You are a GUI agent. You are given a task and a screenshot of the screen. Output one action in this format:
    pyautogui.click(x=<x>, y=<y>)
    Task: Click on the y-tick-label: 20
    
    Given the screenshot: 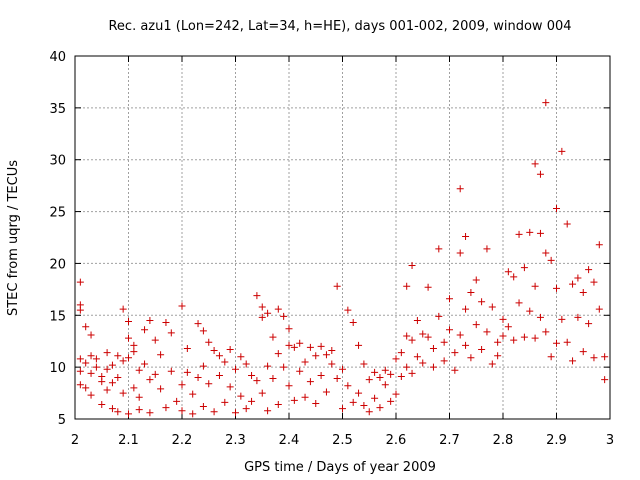 What is the action you would take?
    pyautogui.click(x=57, y=264)
    